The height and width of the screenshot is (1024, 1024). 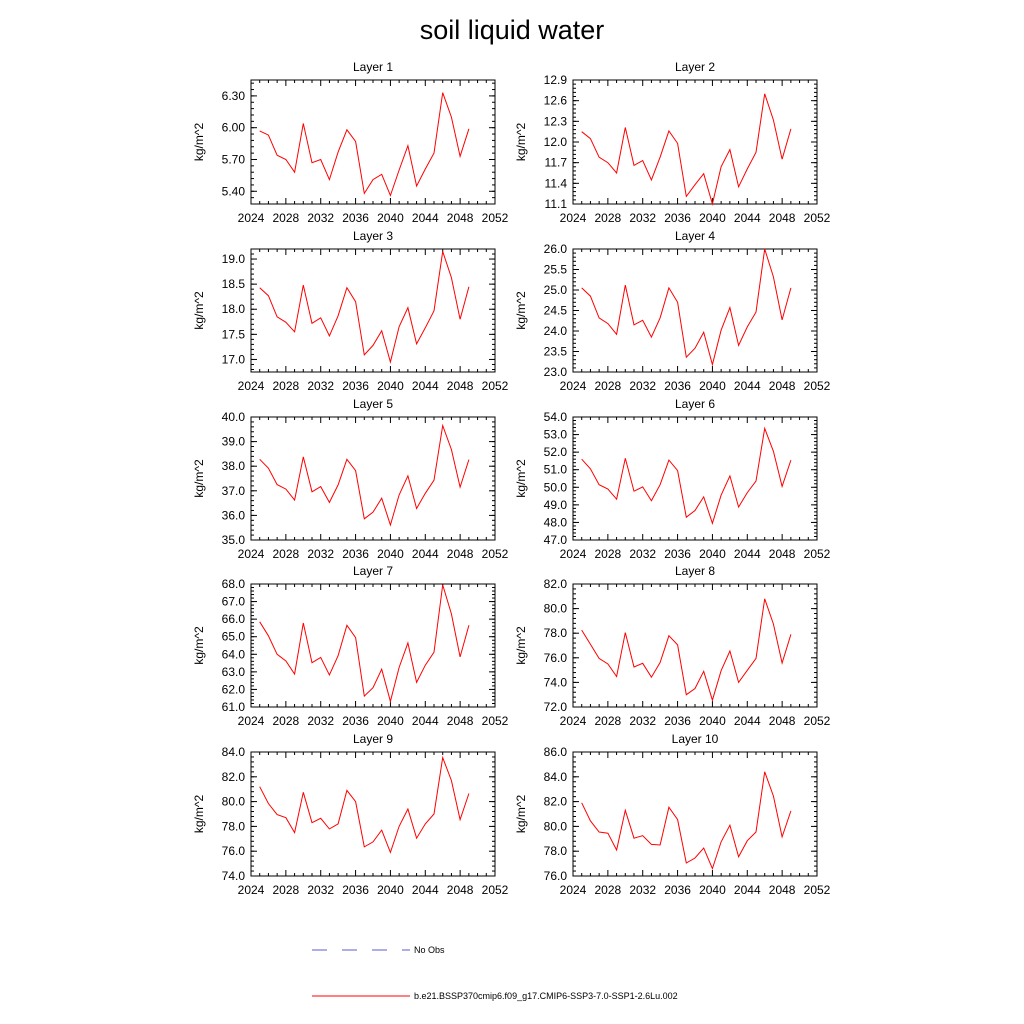 What do you see at coordinates (373, 739) in the screenshot?
I see `panel-title: Layer 9` at bounding box center [373, 739].